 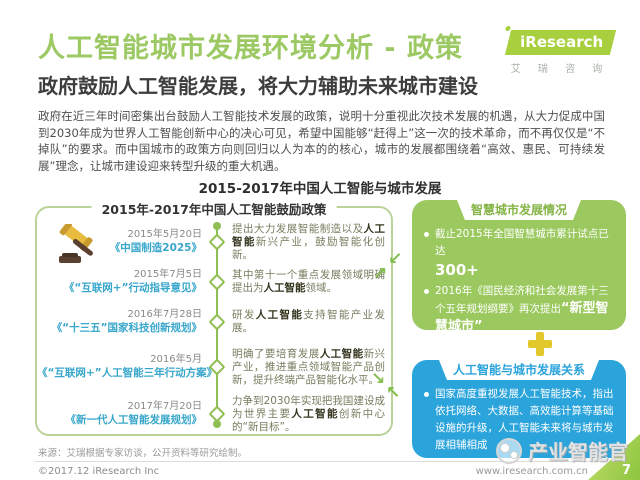 What do you see at coordinates (522, 317) in the screenshot?
I see `new-smart-city-term: “新型智慧城市”` at bounding box center [522, 317].